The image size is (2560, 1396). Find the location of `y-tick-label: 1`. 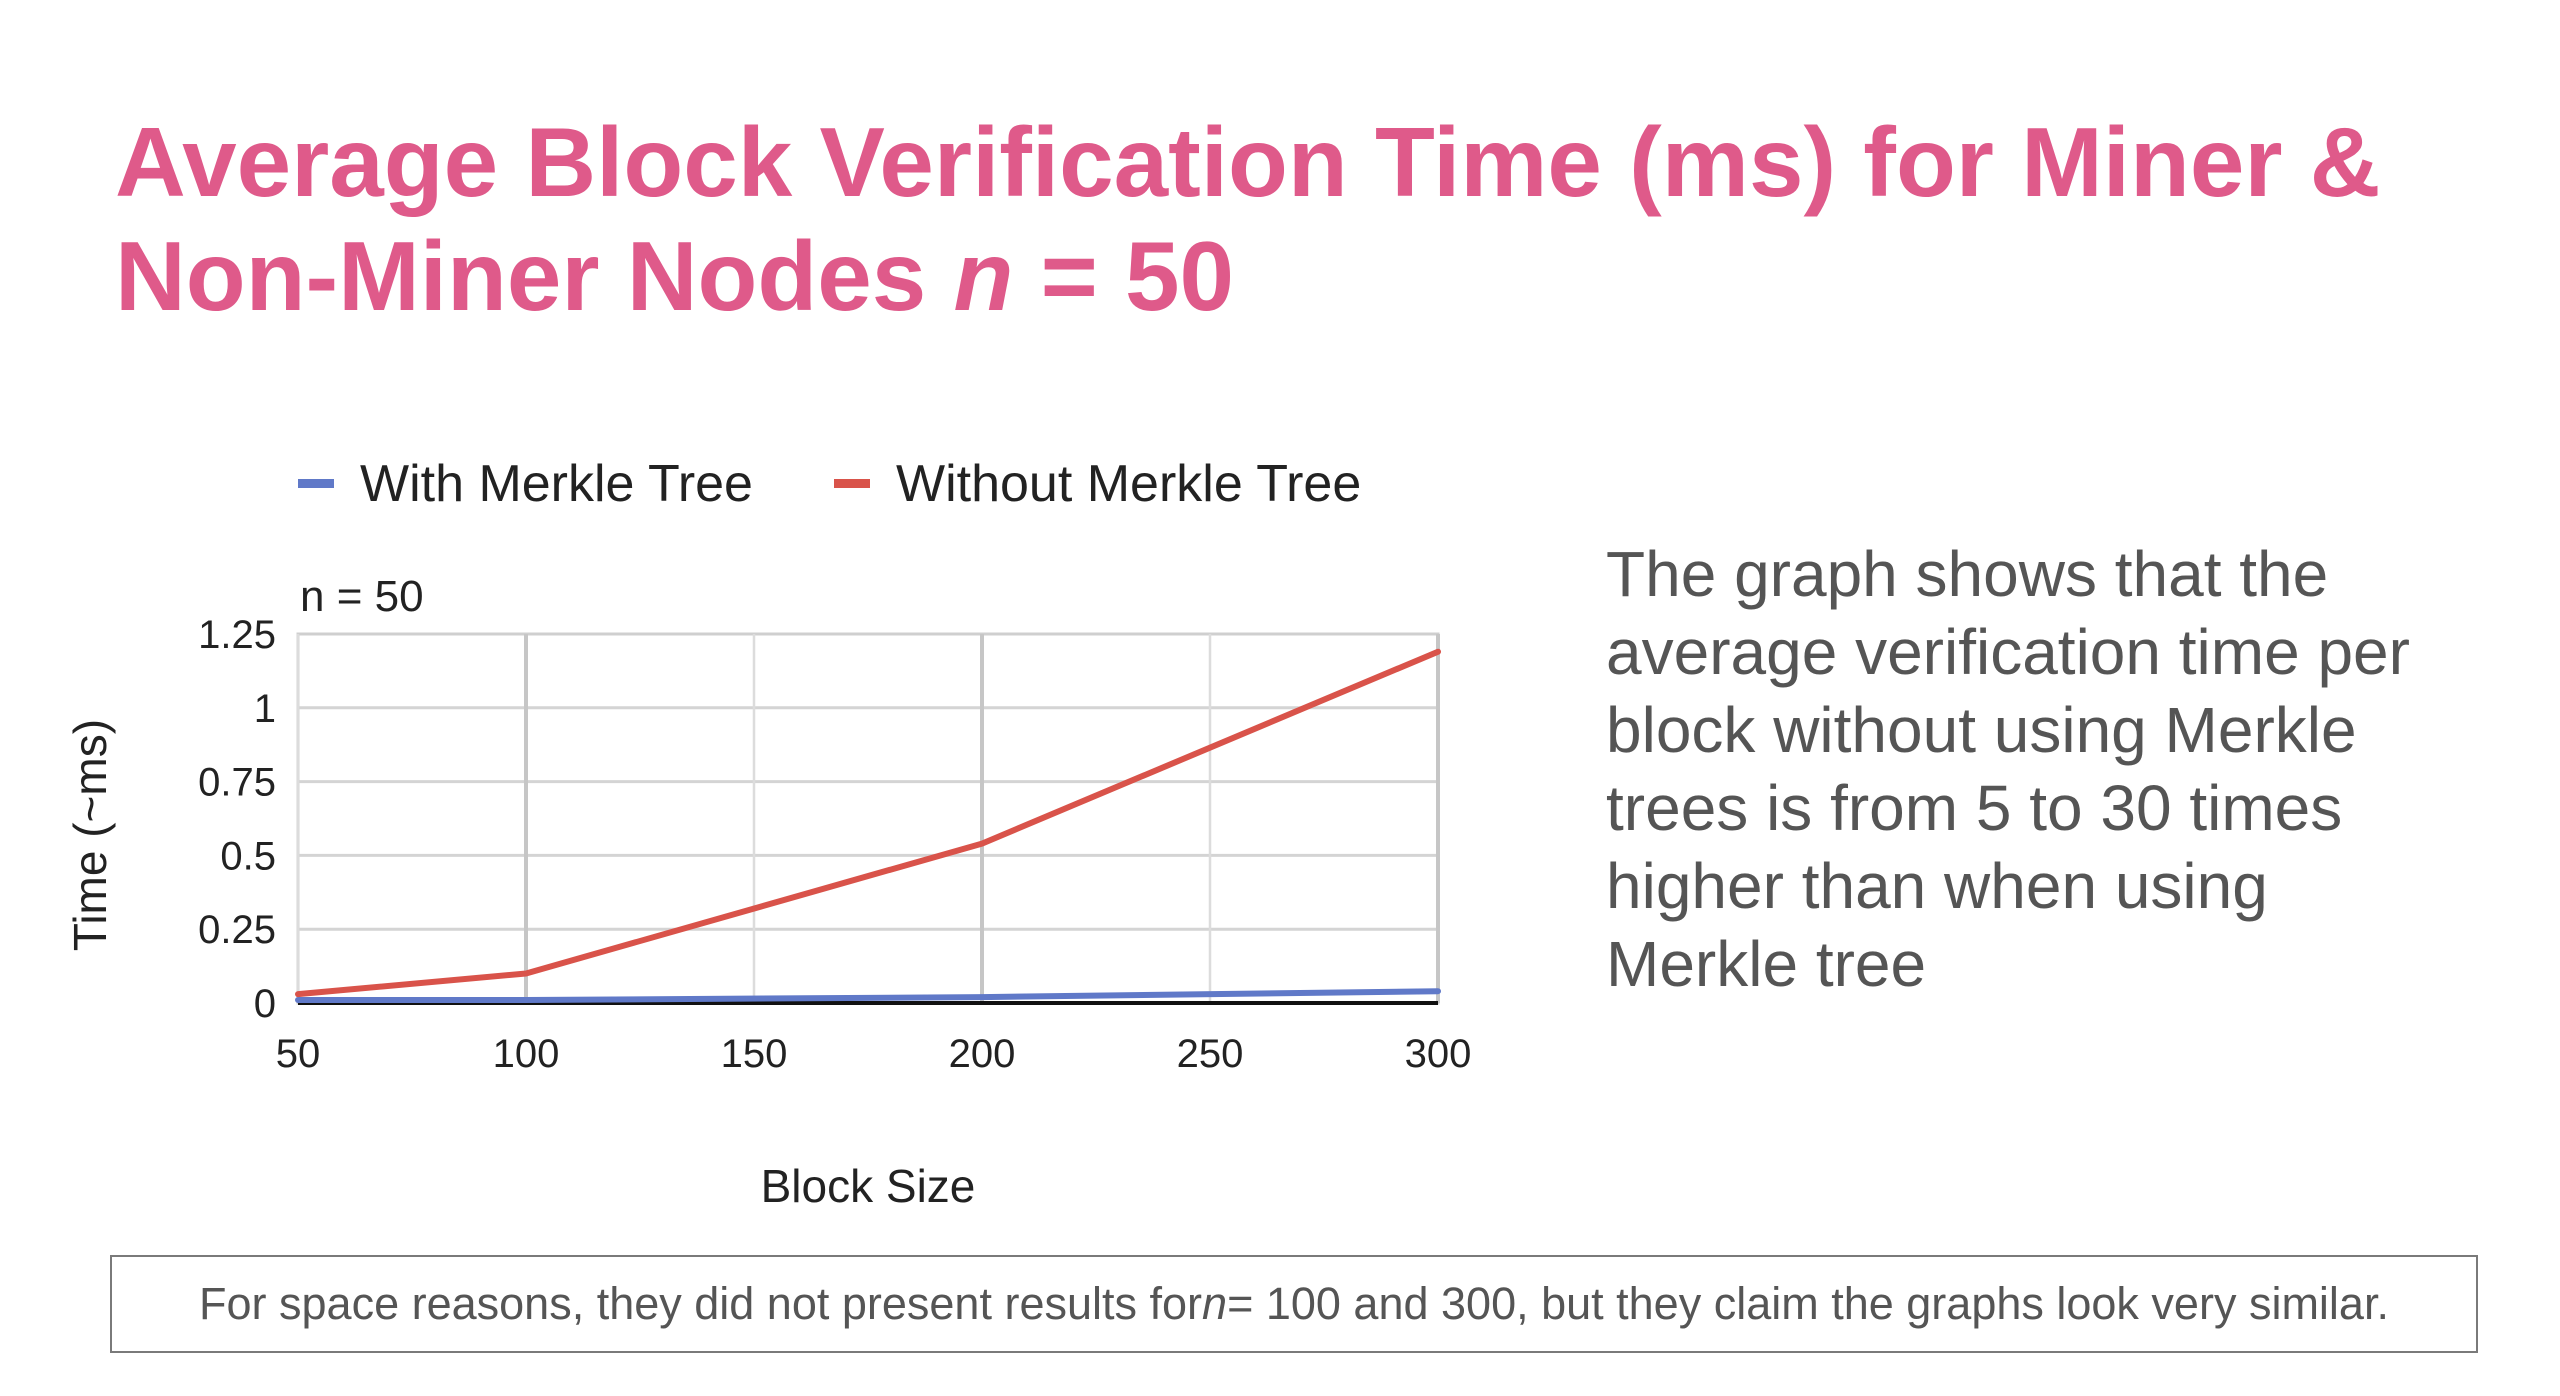

y-tick-label: 1 is located at coordinates (265, 709).